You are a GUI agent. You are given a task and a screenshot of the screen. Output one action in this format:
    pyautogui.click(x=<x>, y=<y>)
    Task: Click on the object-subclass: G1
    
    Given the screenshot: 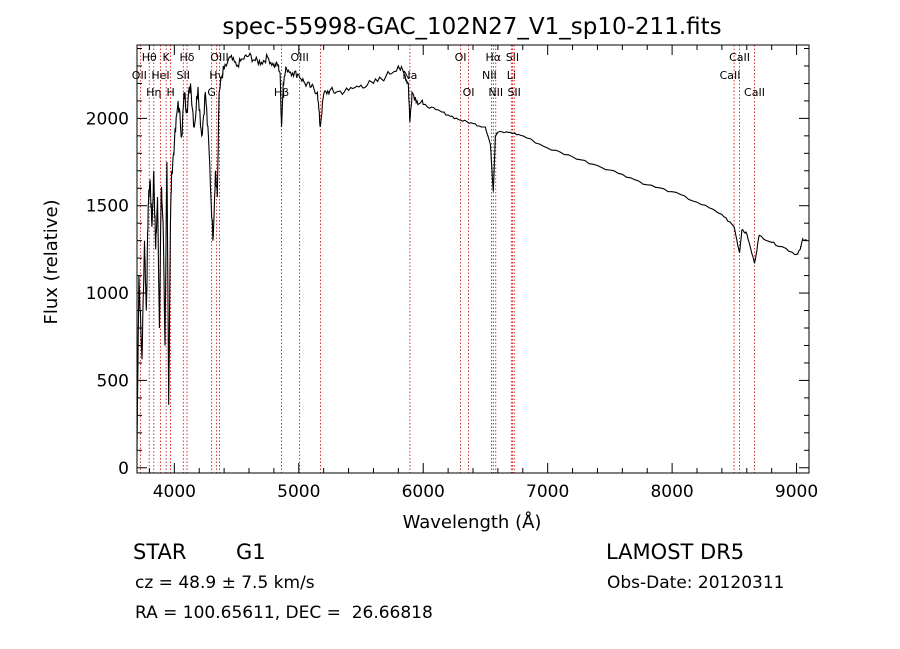 What is the action you would take?
    pyautogui.click(x=251, y=552)
    